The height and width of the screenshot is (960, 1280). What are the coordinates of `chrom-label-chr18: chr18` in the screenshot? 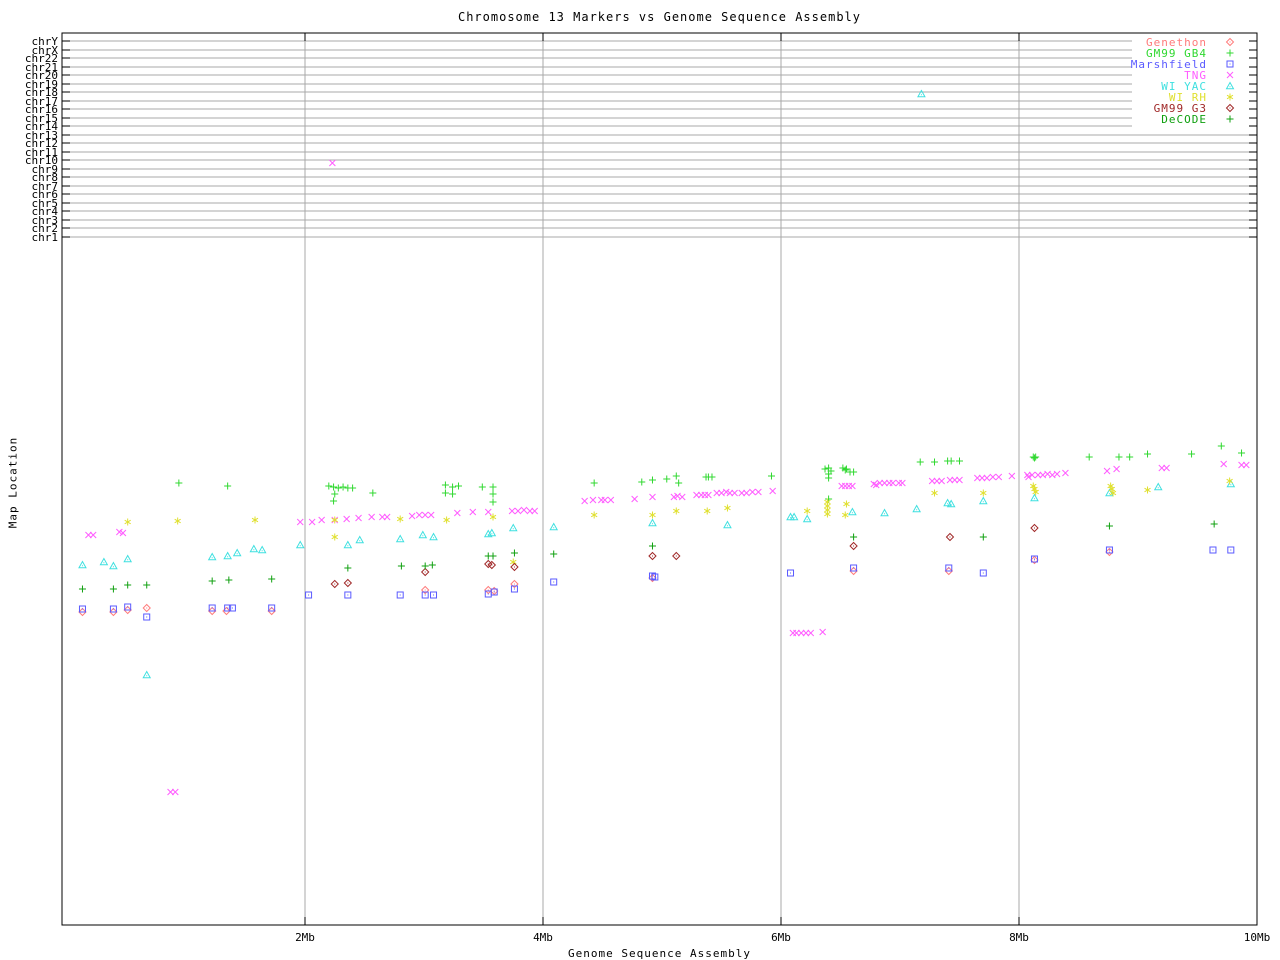 It's located at (41, 92).